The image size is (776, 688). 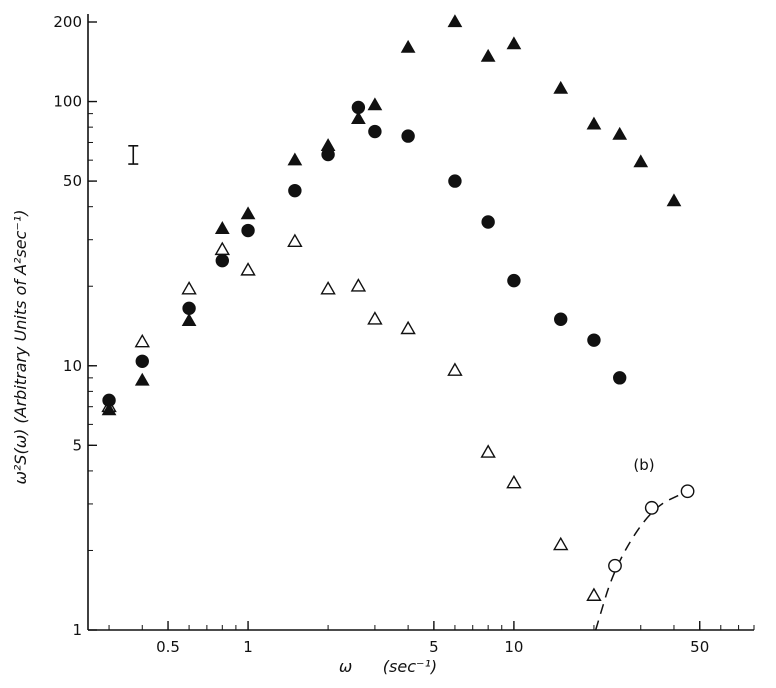 What do you see at coordinates (72, 366) in the screenshot?
I see `y-tick-label: 10` at bounding box center [72, 366].